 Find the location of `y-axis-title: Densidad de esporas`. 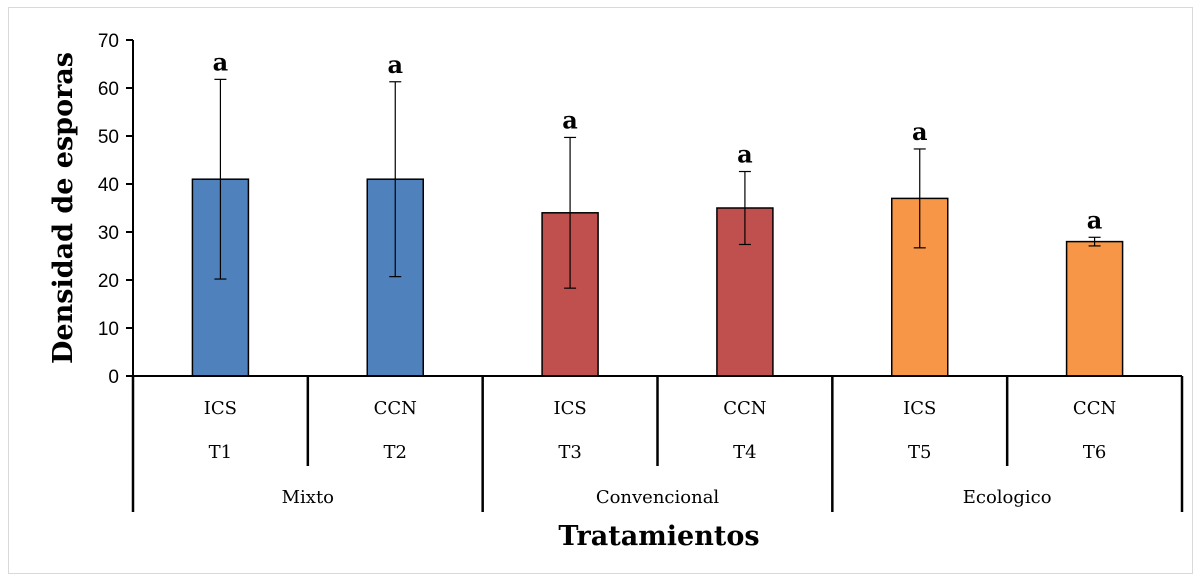

y-axis-title: Densidad de esporas is located at coordinates (63, 208).